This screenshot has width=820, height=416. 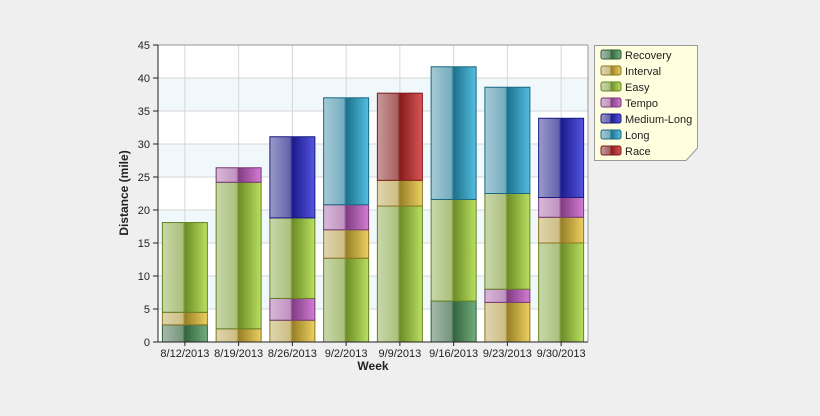 What do you see at coordinates (611, 118) in the screenshot?
I see `legend-swatch-medium-long` at bounding box center [611, 118].